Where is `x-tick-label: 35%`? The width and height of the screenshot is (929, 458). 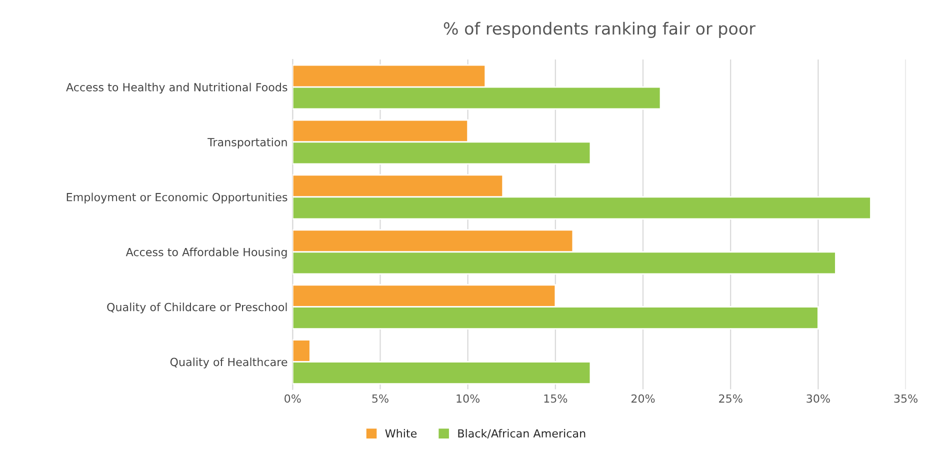 x-tick-label: 35% is located at coordinates (906, 398).